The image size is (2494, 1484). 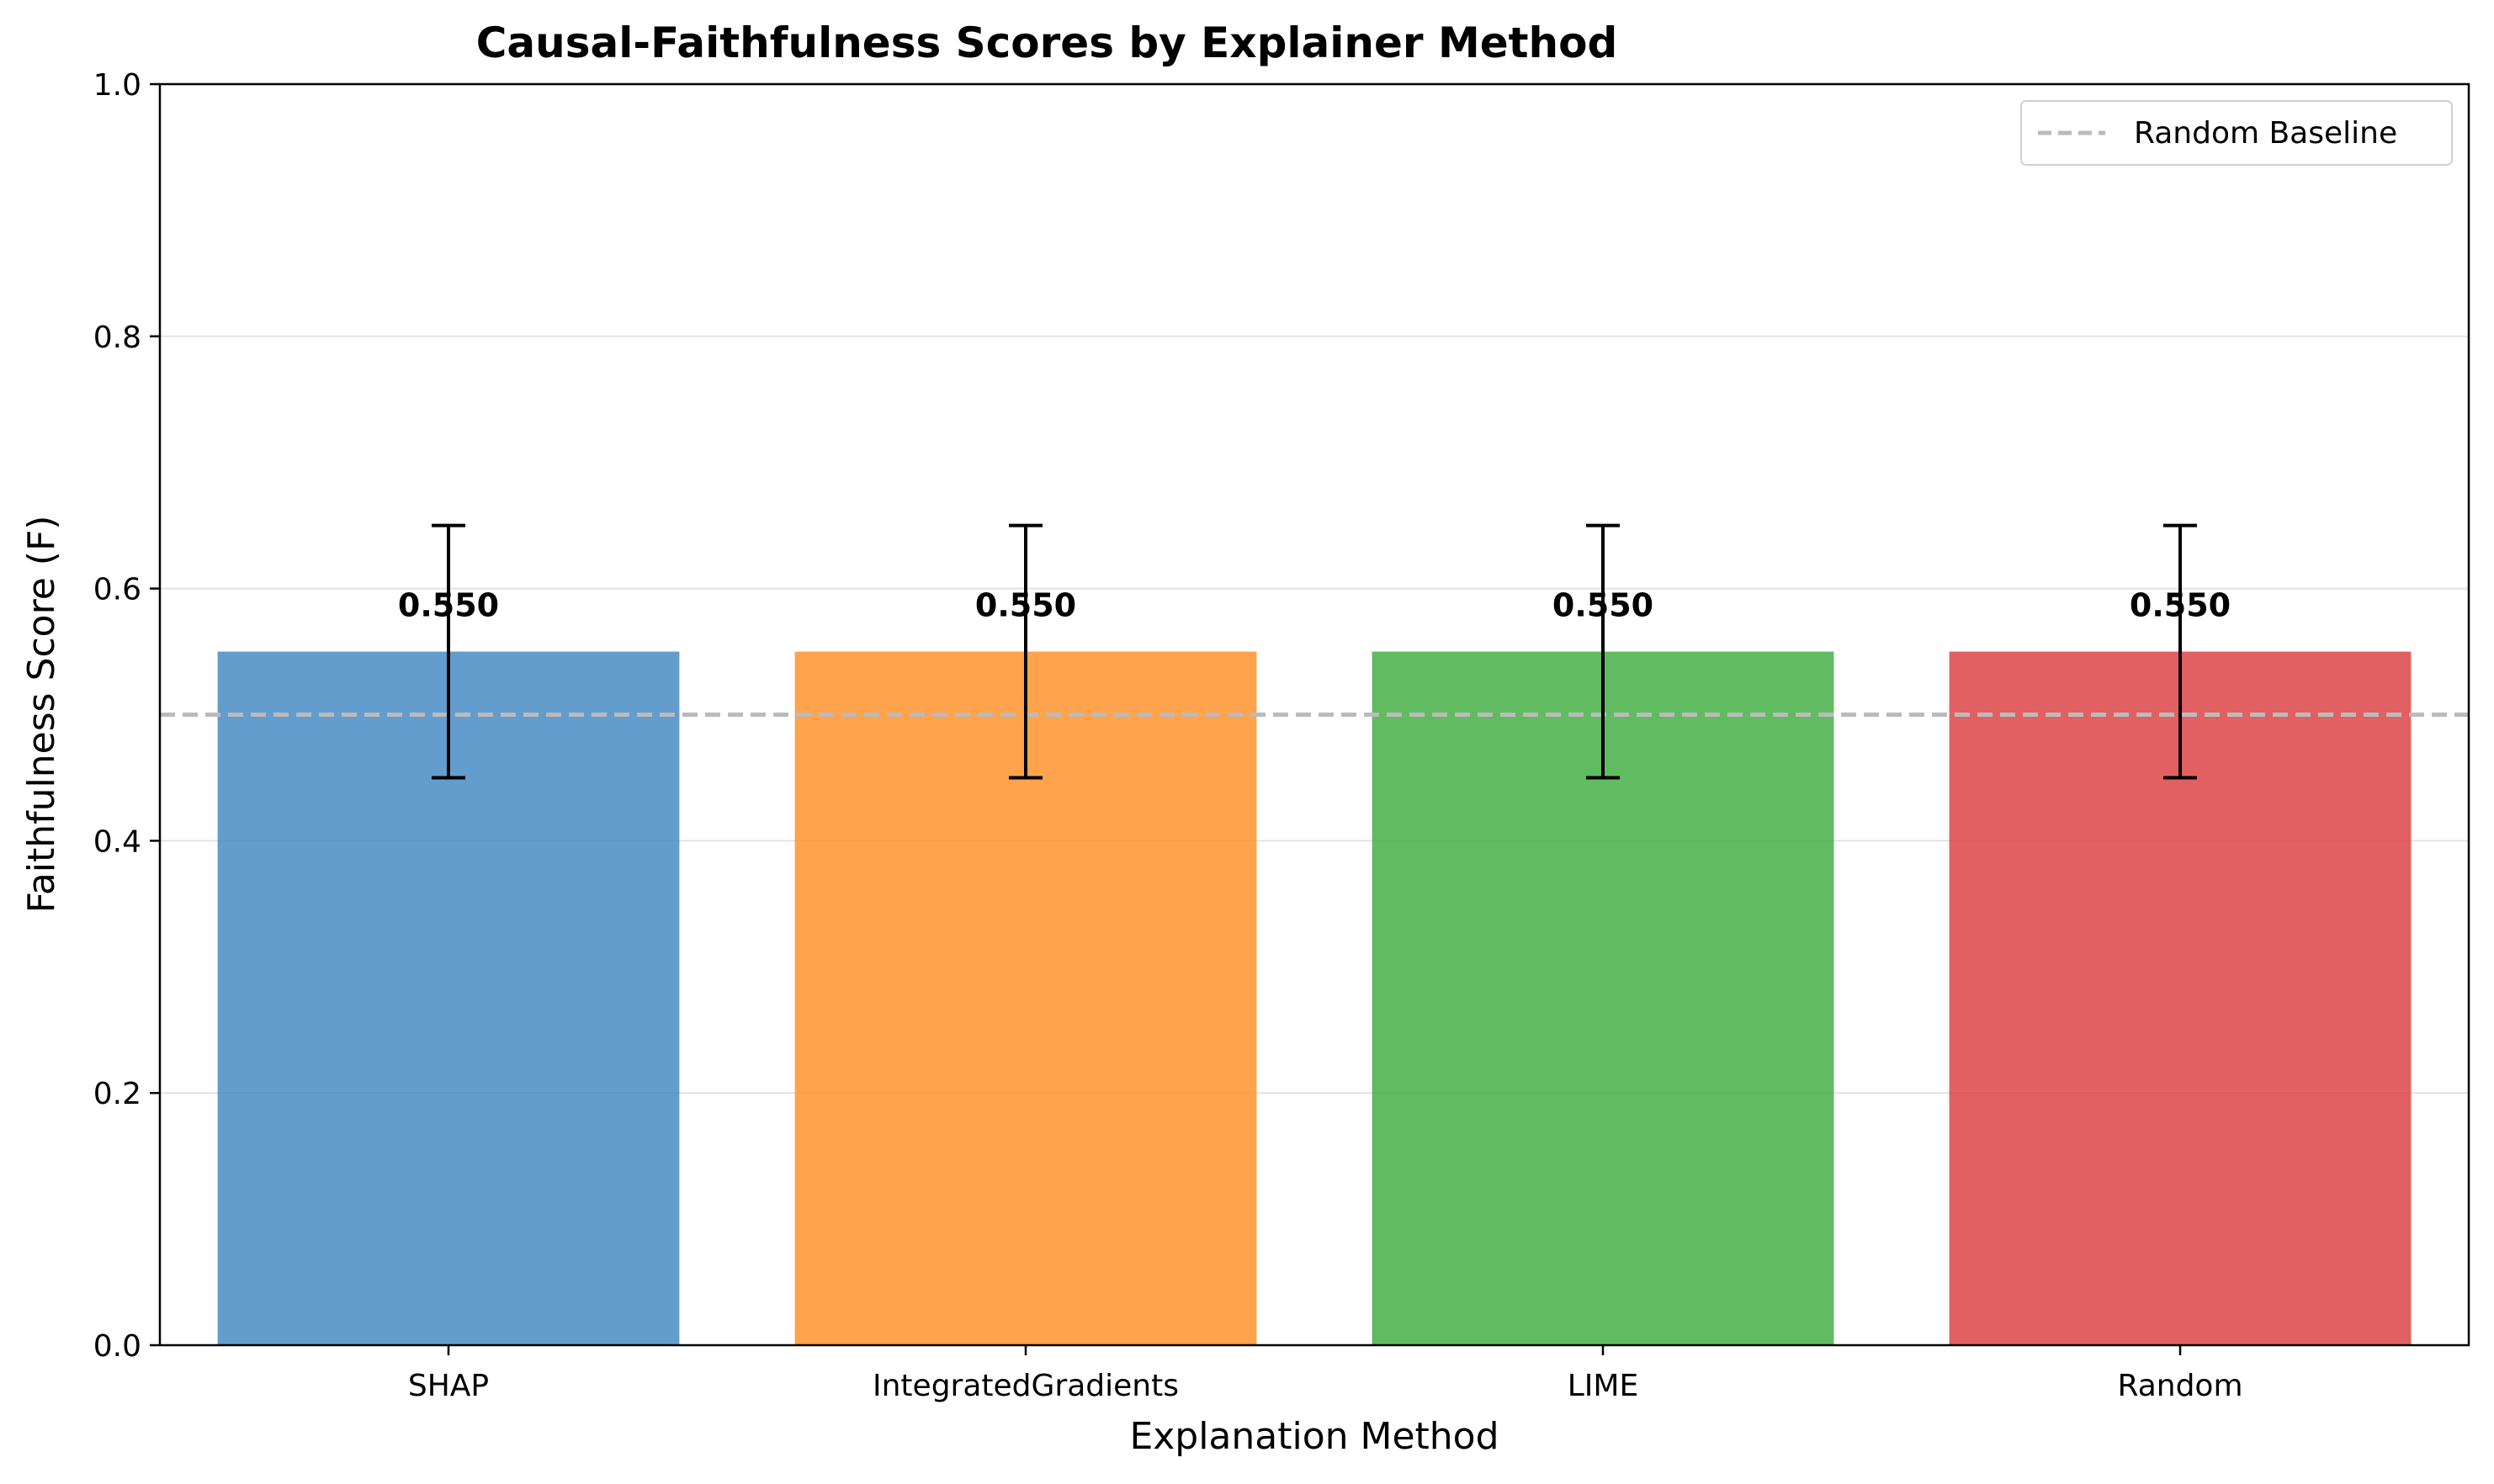 What do you see at coordinates (2179, 1386) in the screenshot?
I see `x-tick-label: Random` at bounding box center [2179, 1386].